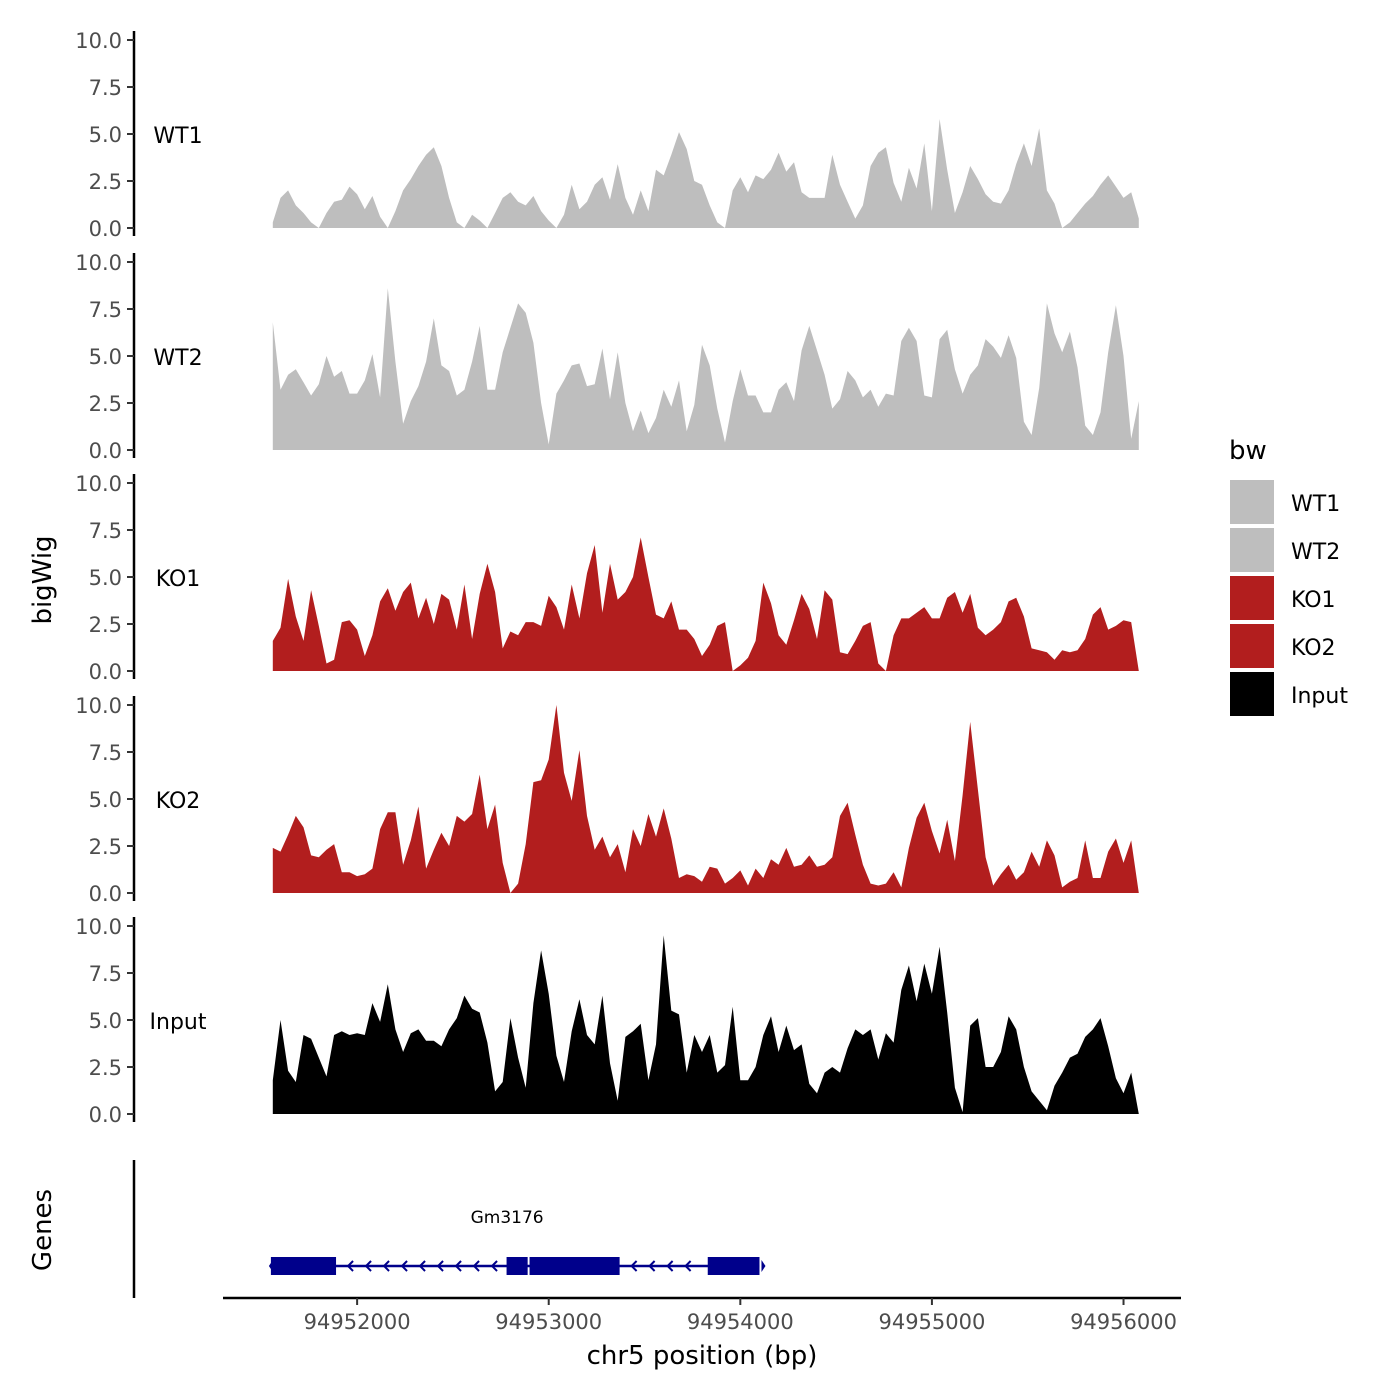 The width and height of the screenshot is (1400, 1400). Describe the element at coordinates (178, 1022) in the screenshot. I see `facet-label-input: Input` at that location.